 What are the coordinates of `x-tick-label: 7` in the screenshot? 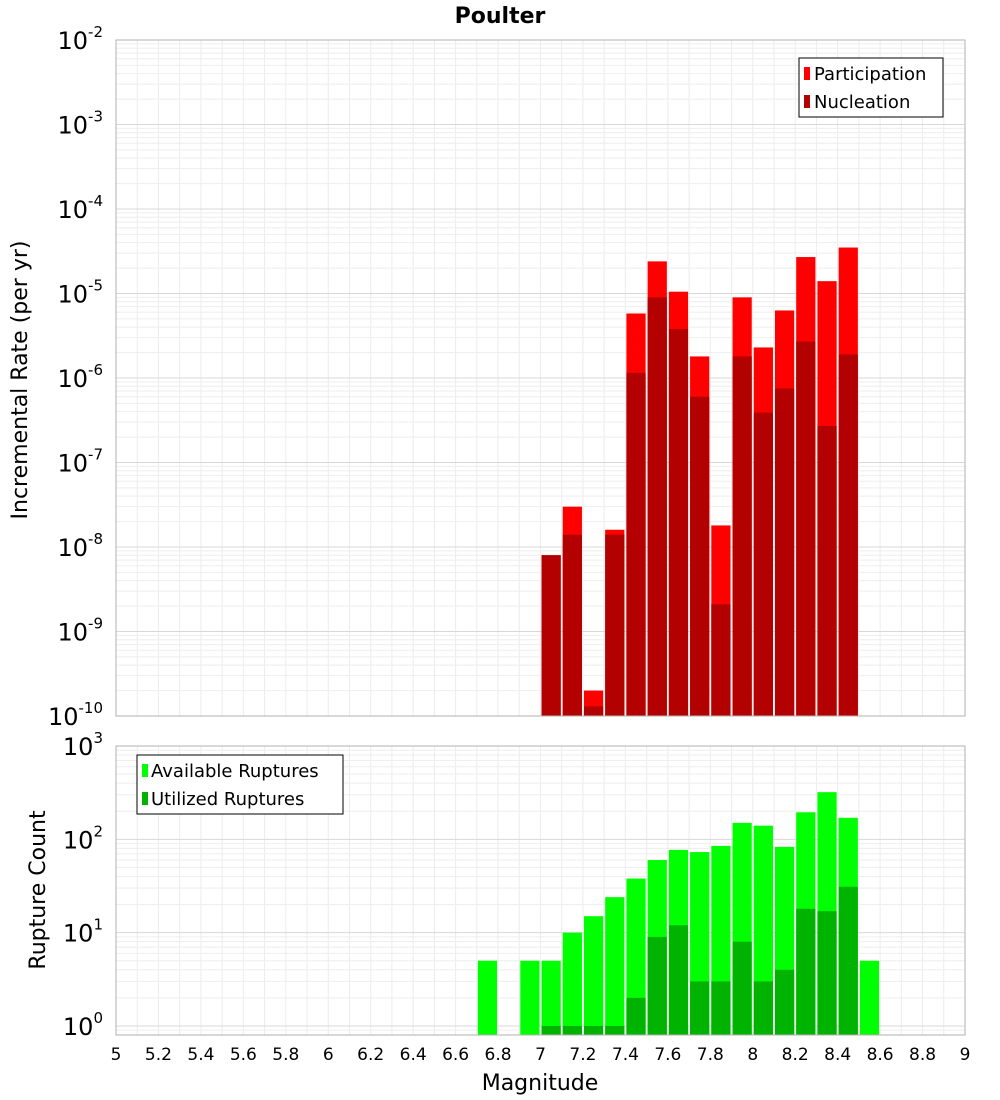 It's located at (540, 1055).